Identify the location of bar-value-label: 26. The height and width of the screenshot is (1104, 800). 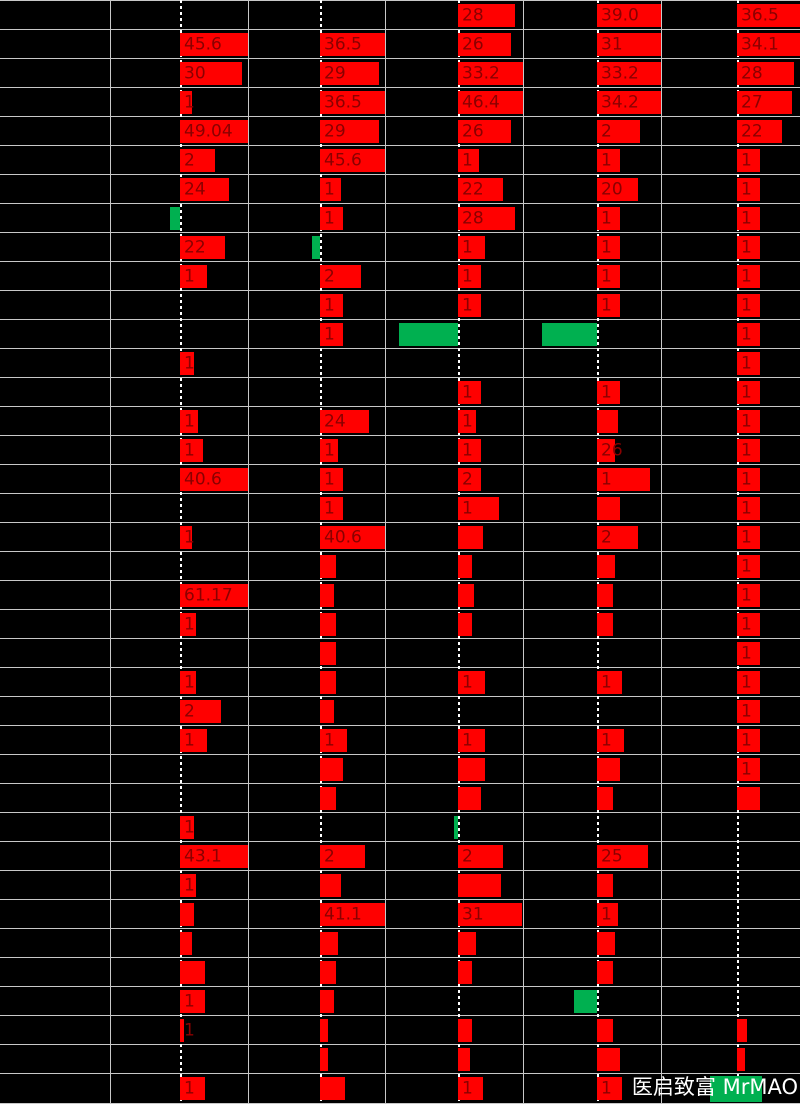
(473, 131).